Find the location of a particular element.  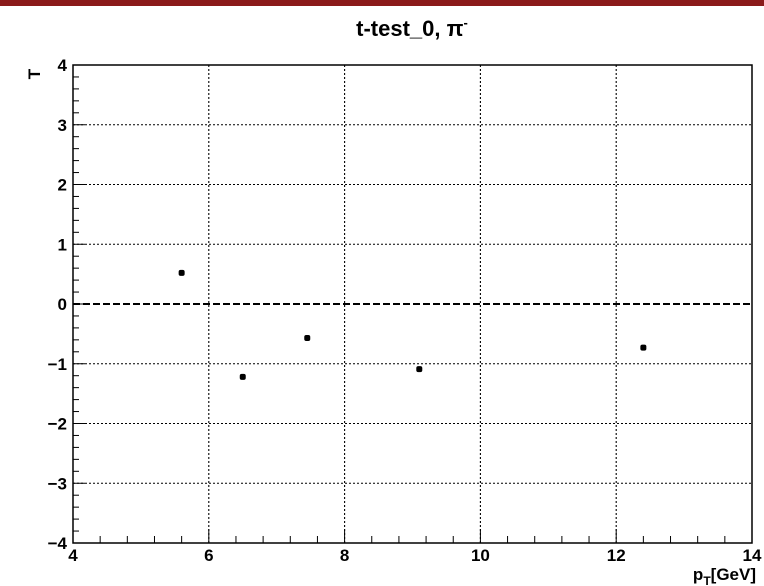

x-tick-label: 6 is located at coordinates (208, 555).